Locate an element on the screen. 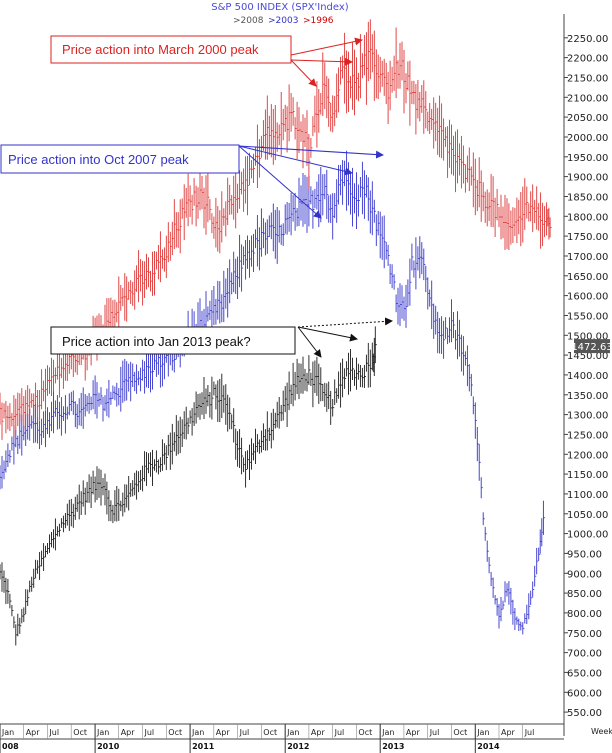 The width and height of the screenshot is (612, 753). x-year-label: 2010 is located at coordinates (108, 746).